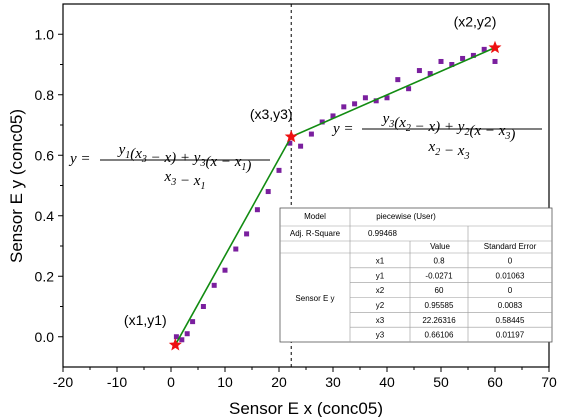 This screenshot has height=417, width=564. I want to click on fit-table-value: 0.8, so click(439, 260).